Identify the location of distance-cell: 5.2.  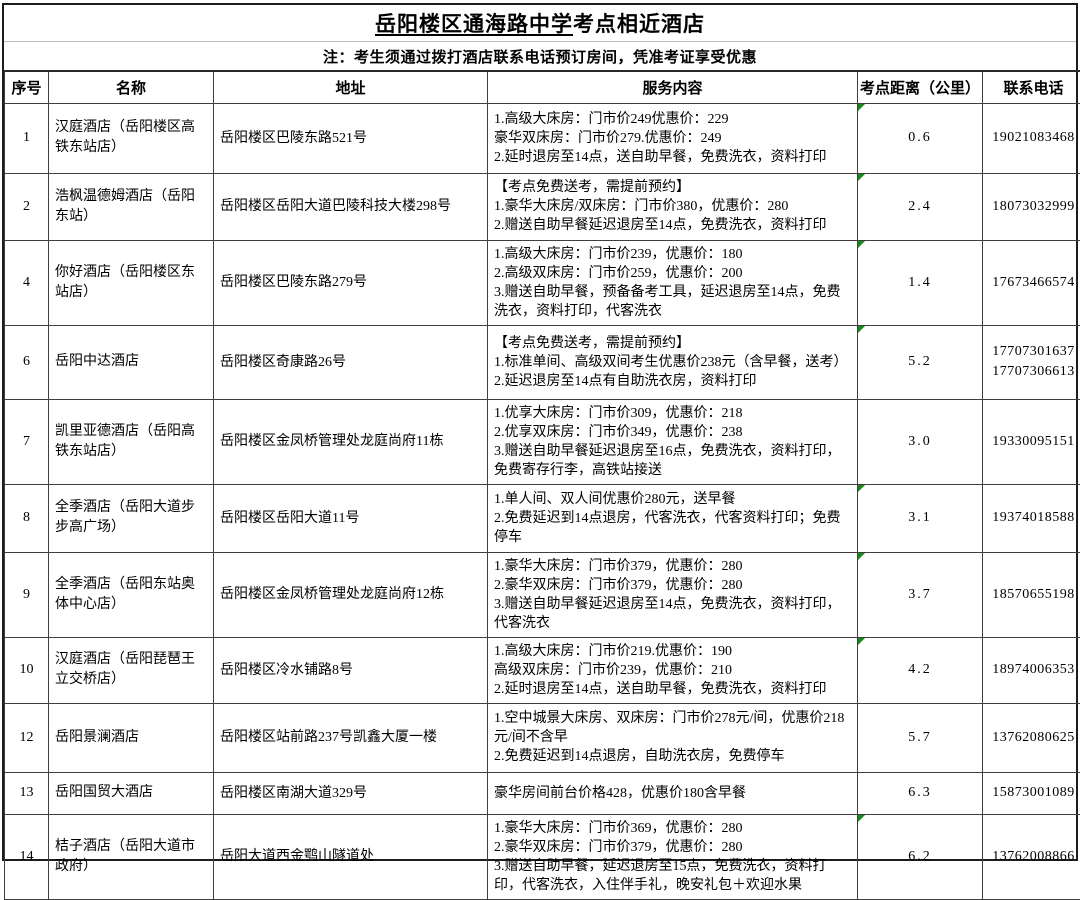
(920, 362).